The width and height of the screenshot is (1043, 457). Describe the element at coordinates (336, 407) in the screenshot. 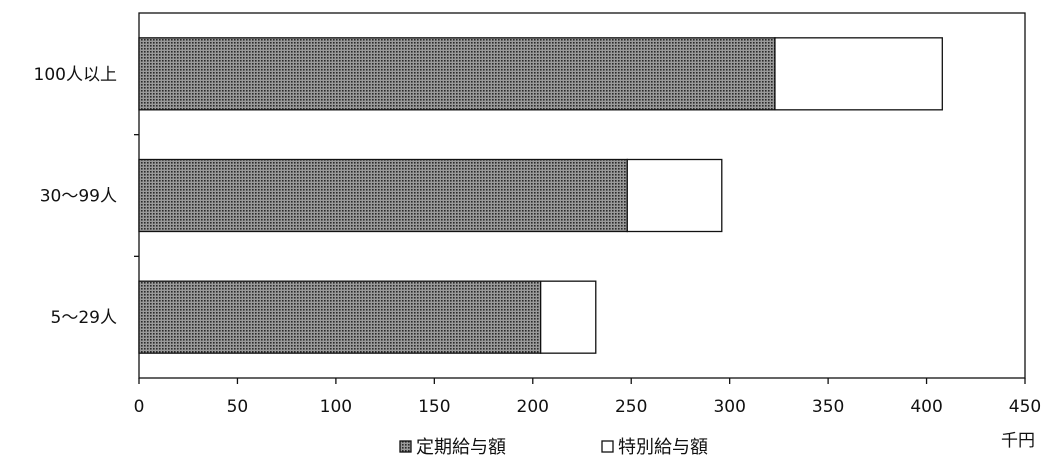

I see `x-tick-label: 100` at that location.